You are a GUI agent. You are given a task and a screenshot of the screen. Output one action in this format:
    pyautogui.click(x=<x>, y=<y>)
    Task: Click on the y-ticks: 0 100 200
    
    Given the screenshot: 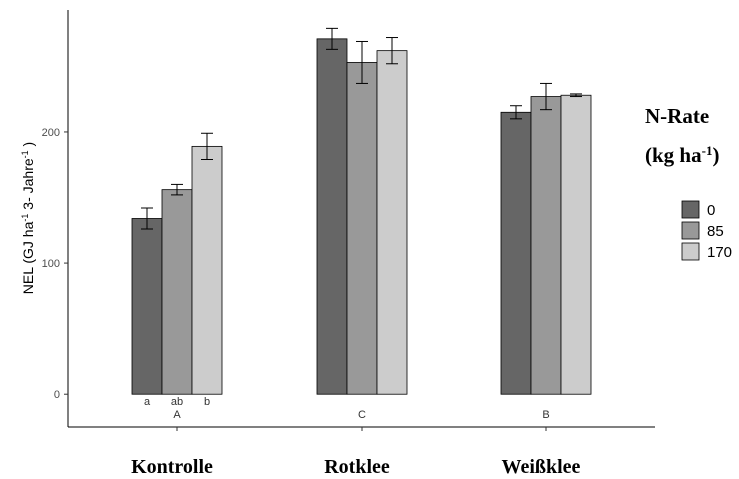 What is the action you would take?
    pyautogui.click(x=55, y=264)
    